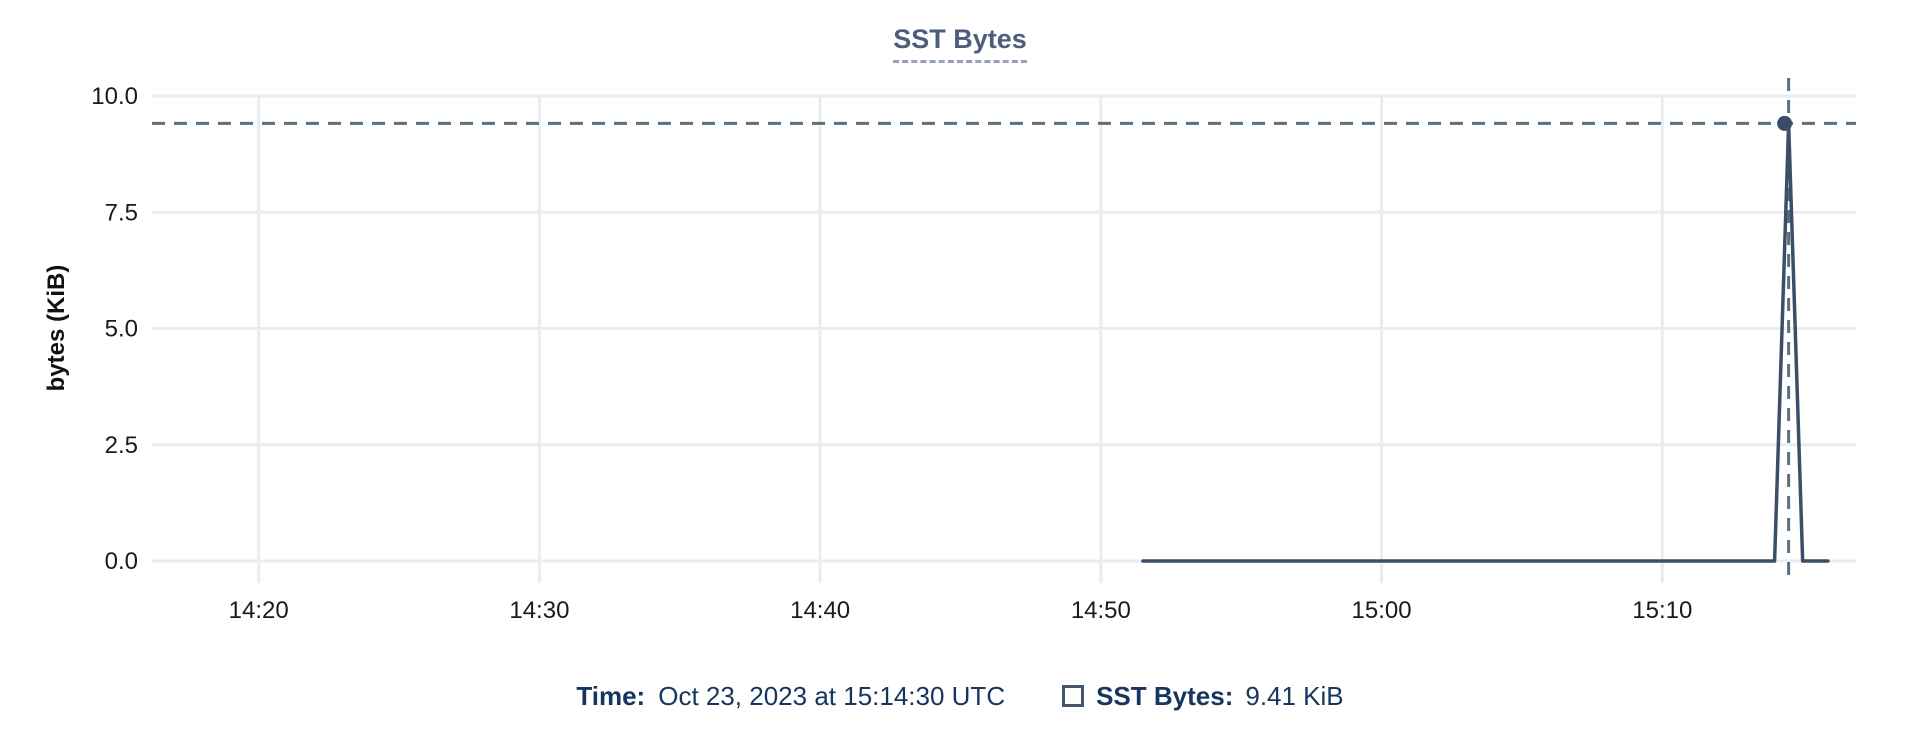 Image resolution: width=1920 pixels, height=748 pixels. What do you see at coordinates (1165, 696) in the screenshot?
I see `legend-series-label: SST Bytes:` at bounding box center [1165, 696].